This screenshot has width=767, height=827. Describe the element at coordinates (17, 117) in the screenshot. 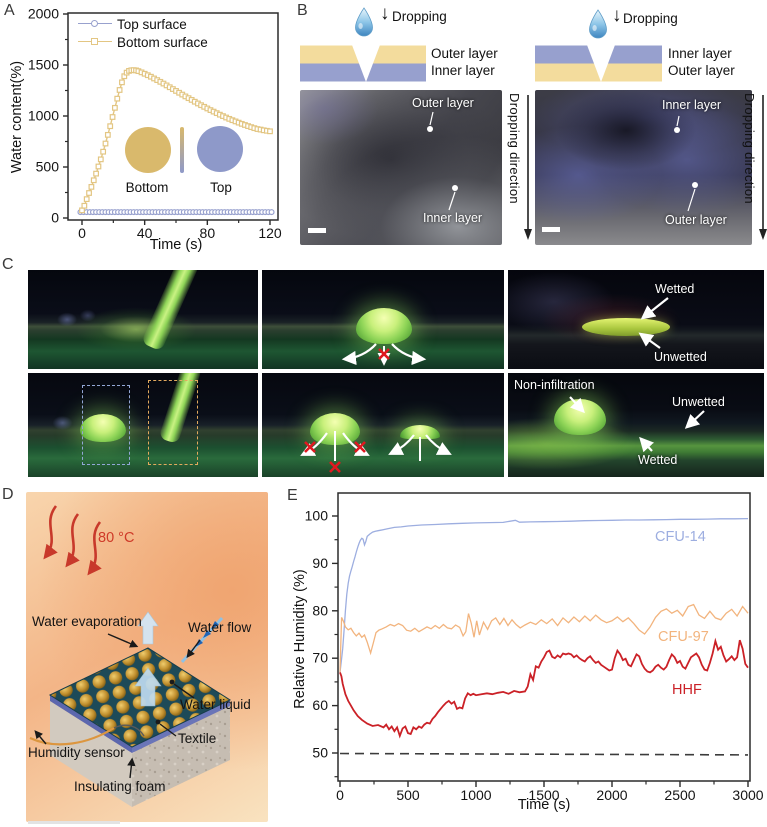

I see `panel-a-ylabel: Water content(%)` at that location.